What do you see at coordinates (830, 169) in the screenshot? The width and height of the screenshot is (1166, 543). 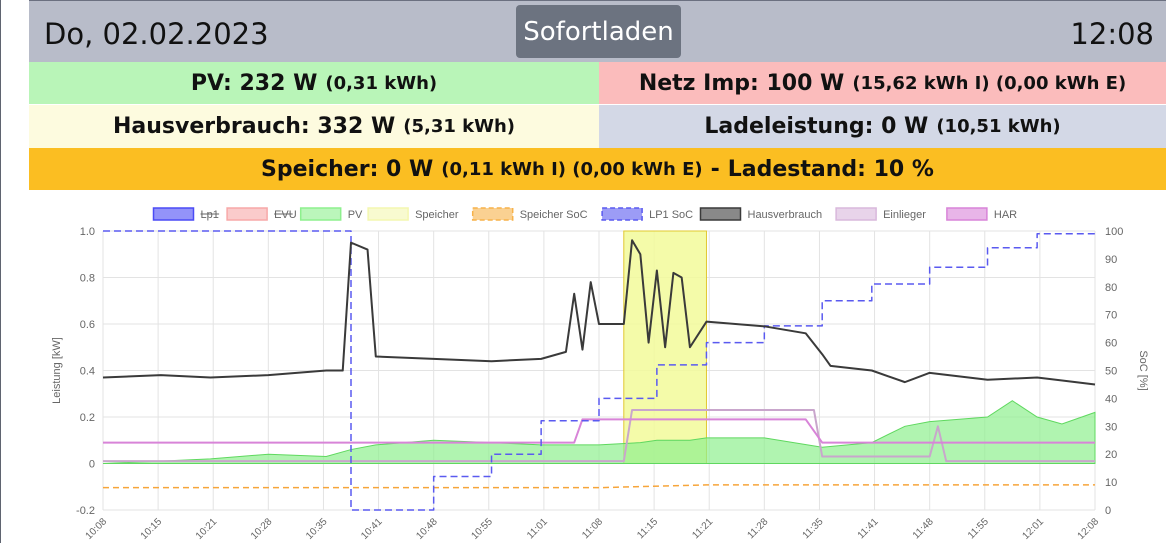 I see `storage-soc: Ladestand: 10 %` at bounding box center [830, 169].